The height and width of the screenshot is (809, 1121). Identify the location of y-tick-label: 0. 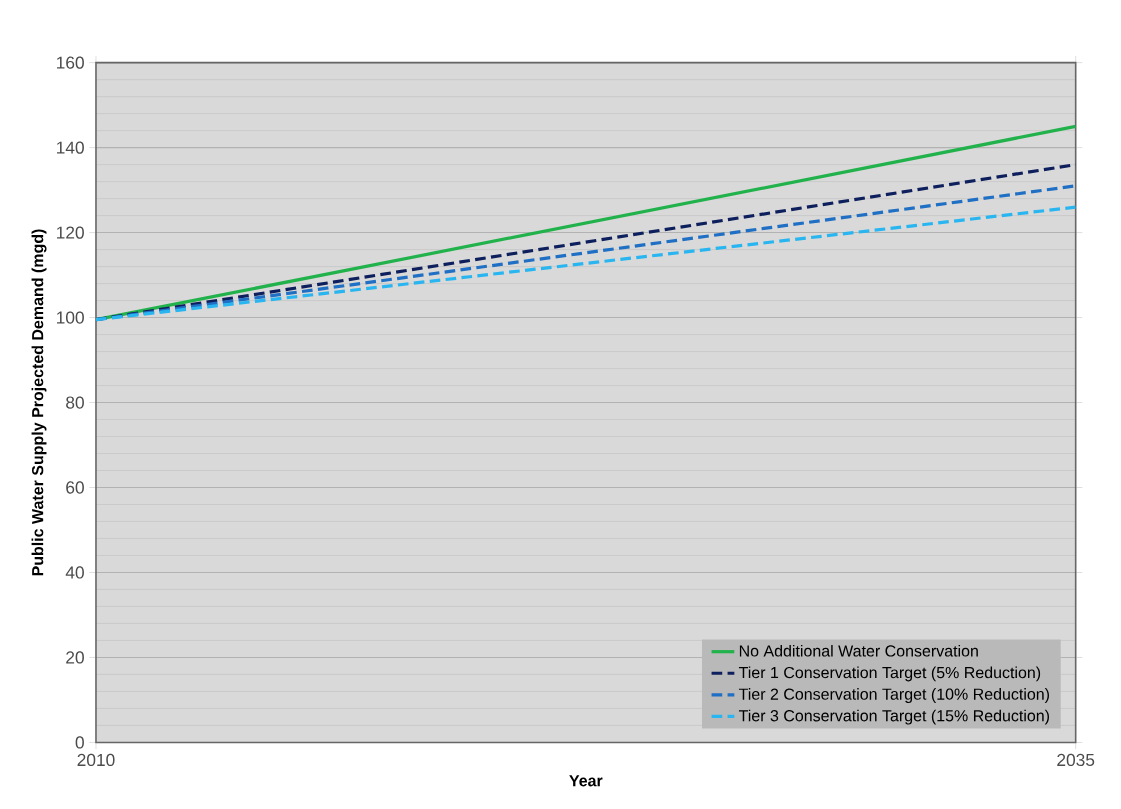
(79, 742).